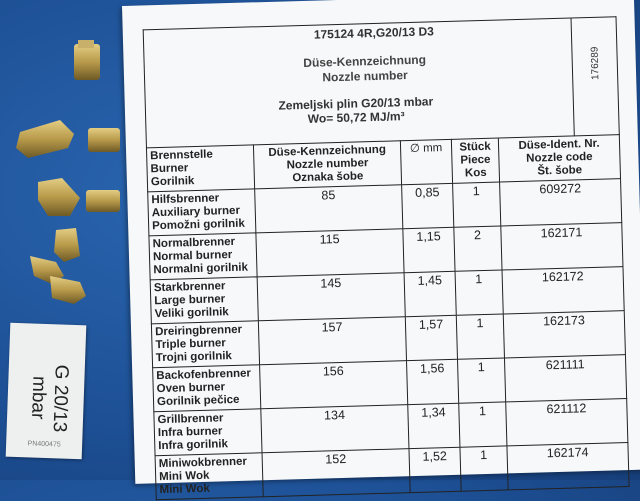 The image size is (640, 501). What do you see at coordinates (184, 489) in the screenshot?
I see `cell-text: Mini Wok` at bounding box center [184, 489].